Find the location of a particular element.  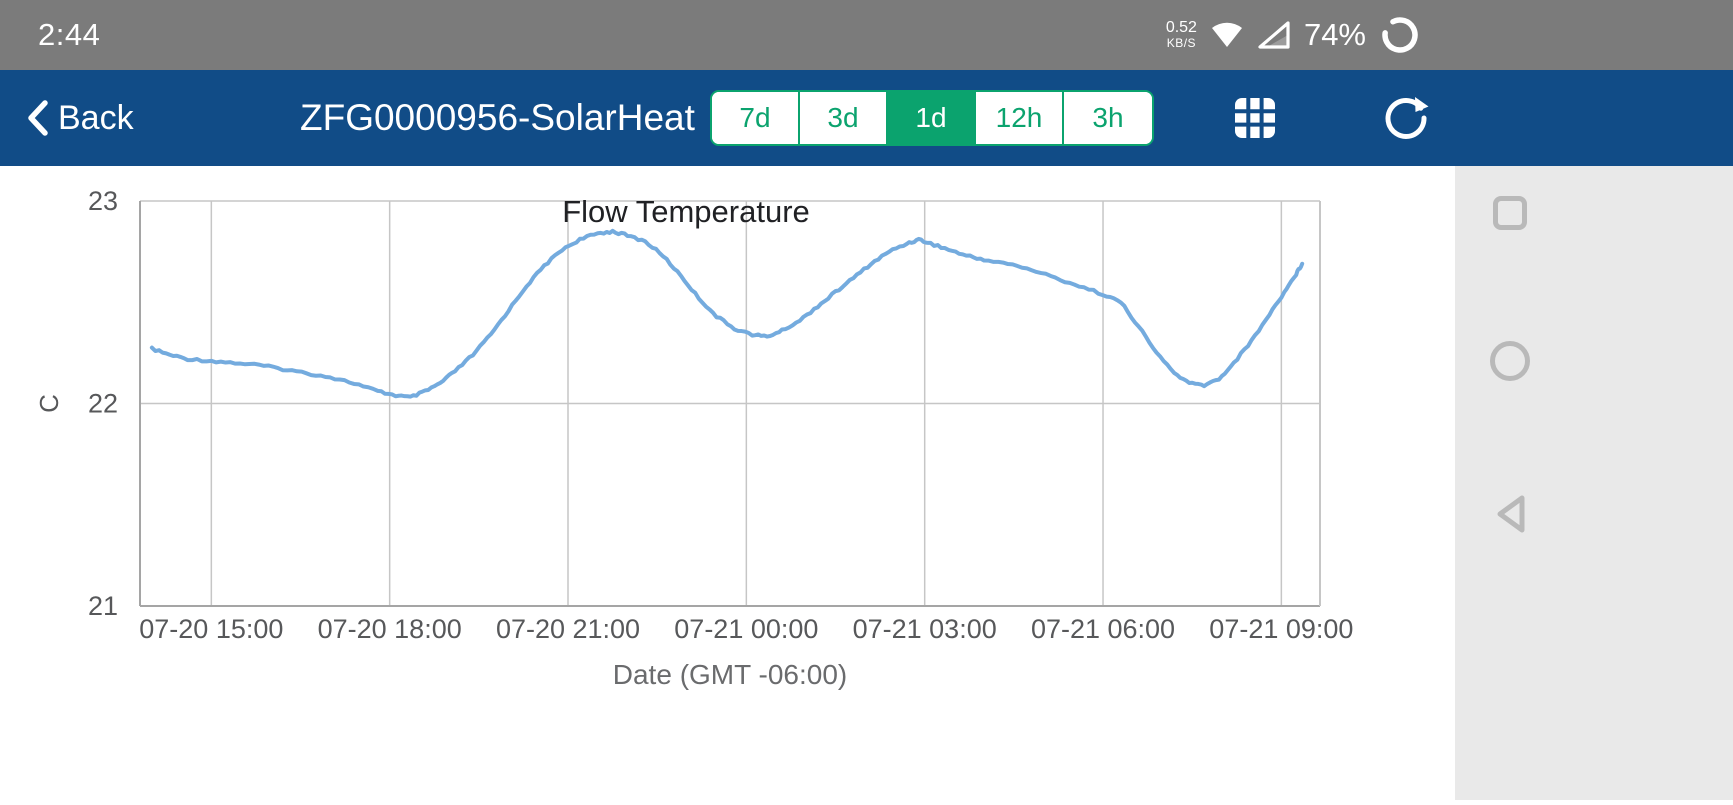

cellular-signal-icon is located at coordinates (1274, 35).